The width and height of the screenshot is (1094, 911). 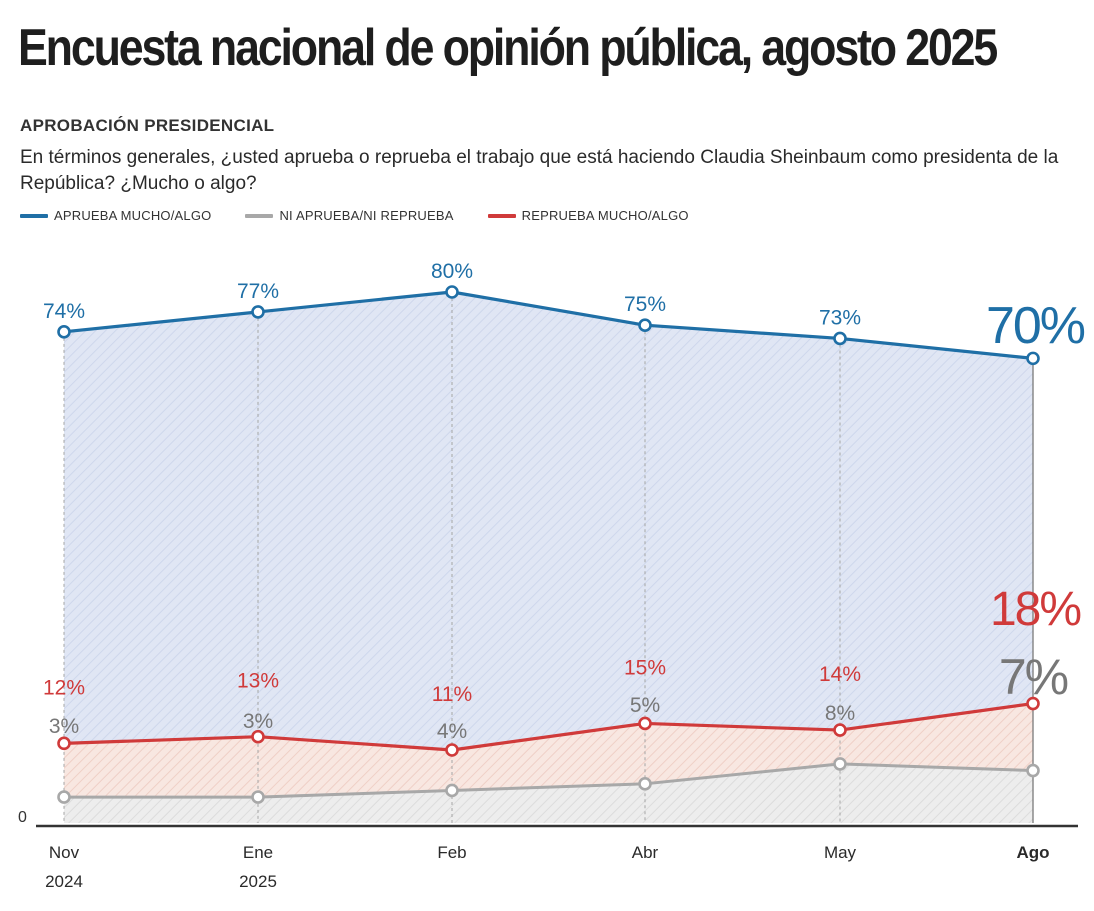 I want to click on data-label-reprueba: 11%, so click(x=452, y=694).